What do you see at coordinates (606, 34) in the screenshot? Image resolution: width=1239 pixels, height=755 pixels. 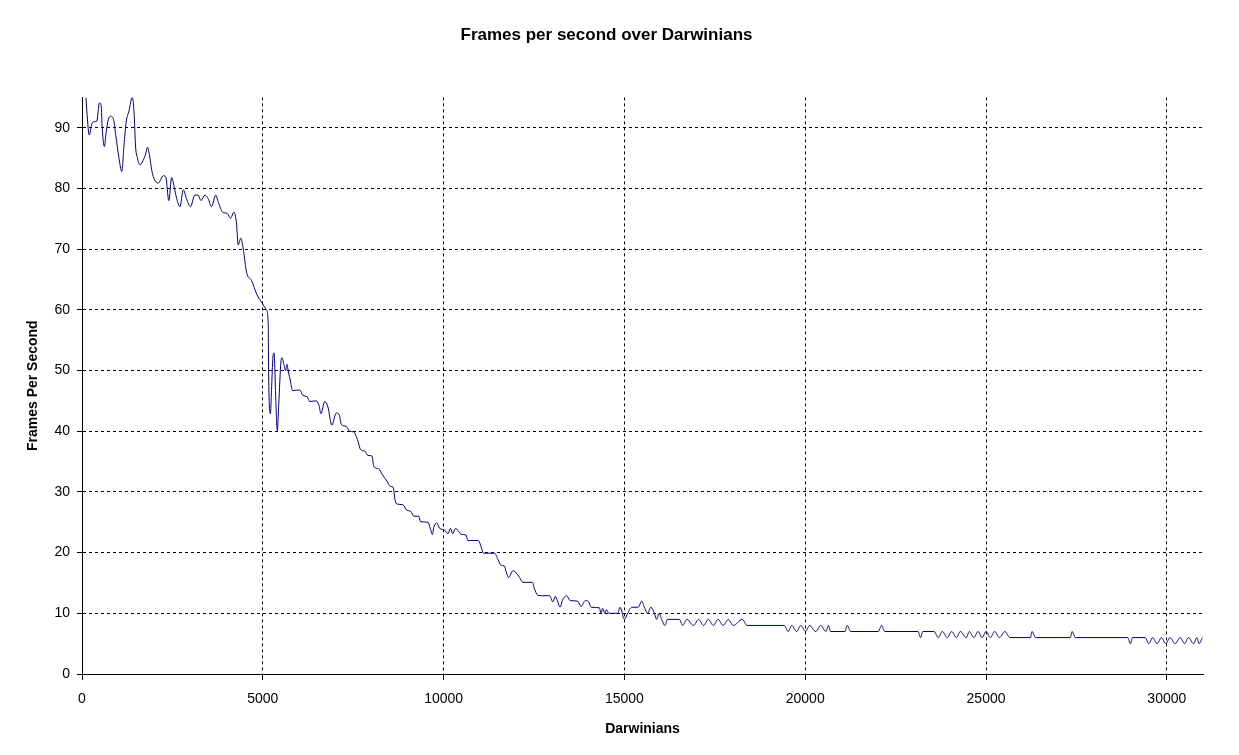 I see `chart-title: Frames per second over Darwinians` at bounding box center [606, 34].